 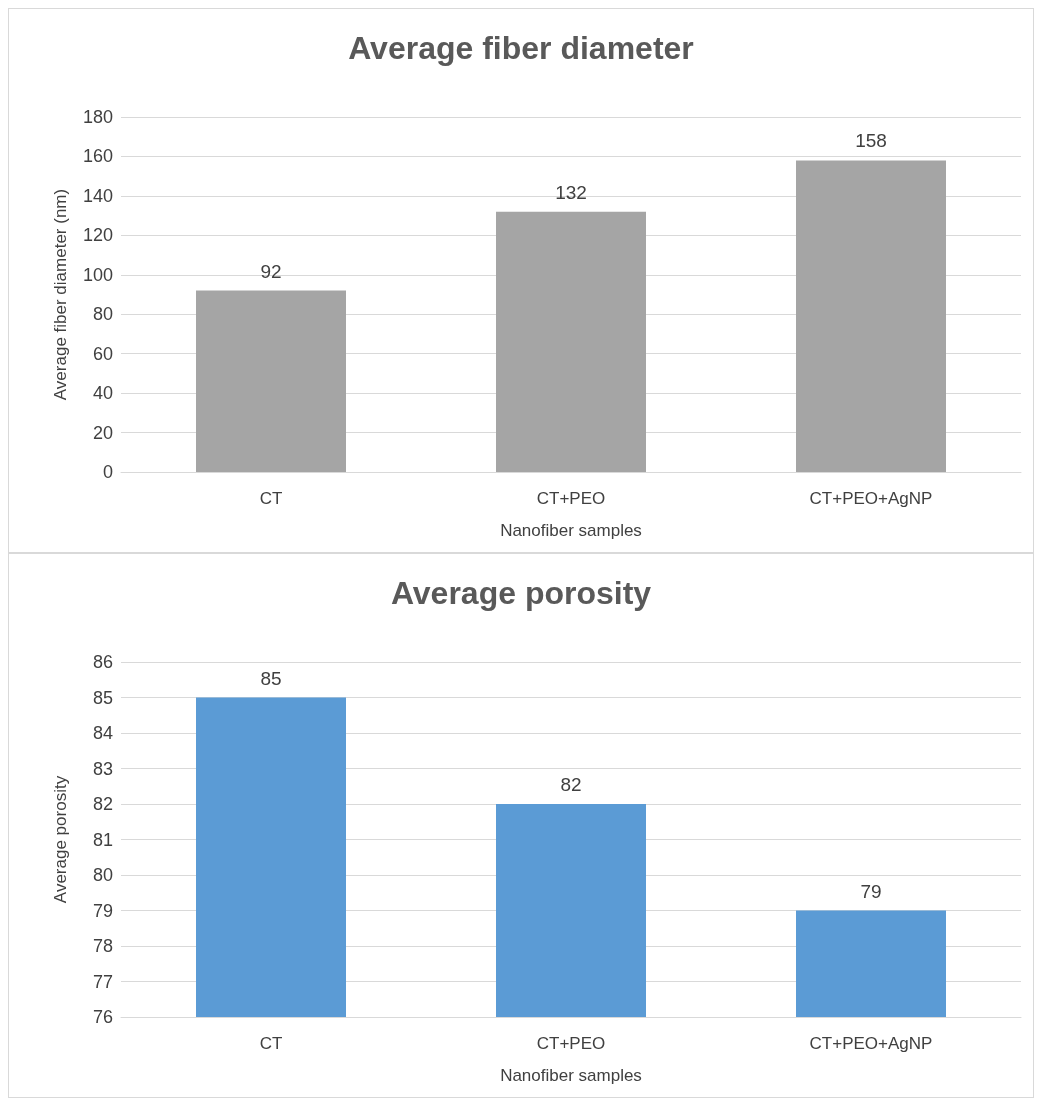 What do you see at coordinates (521, 48) in the screenshot?
I see `chart-title: Average fiber diameter` at bounding box center [521, 48].